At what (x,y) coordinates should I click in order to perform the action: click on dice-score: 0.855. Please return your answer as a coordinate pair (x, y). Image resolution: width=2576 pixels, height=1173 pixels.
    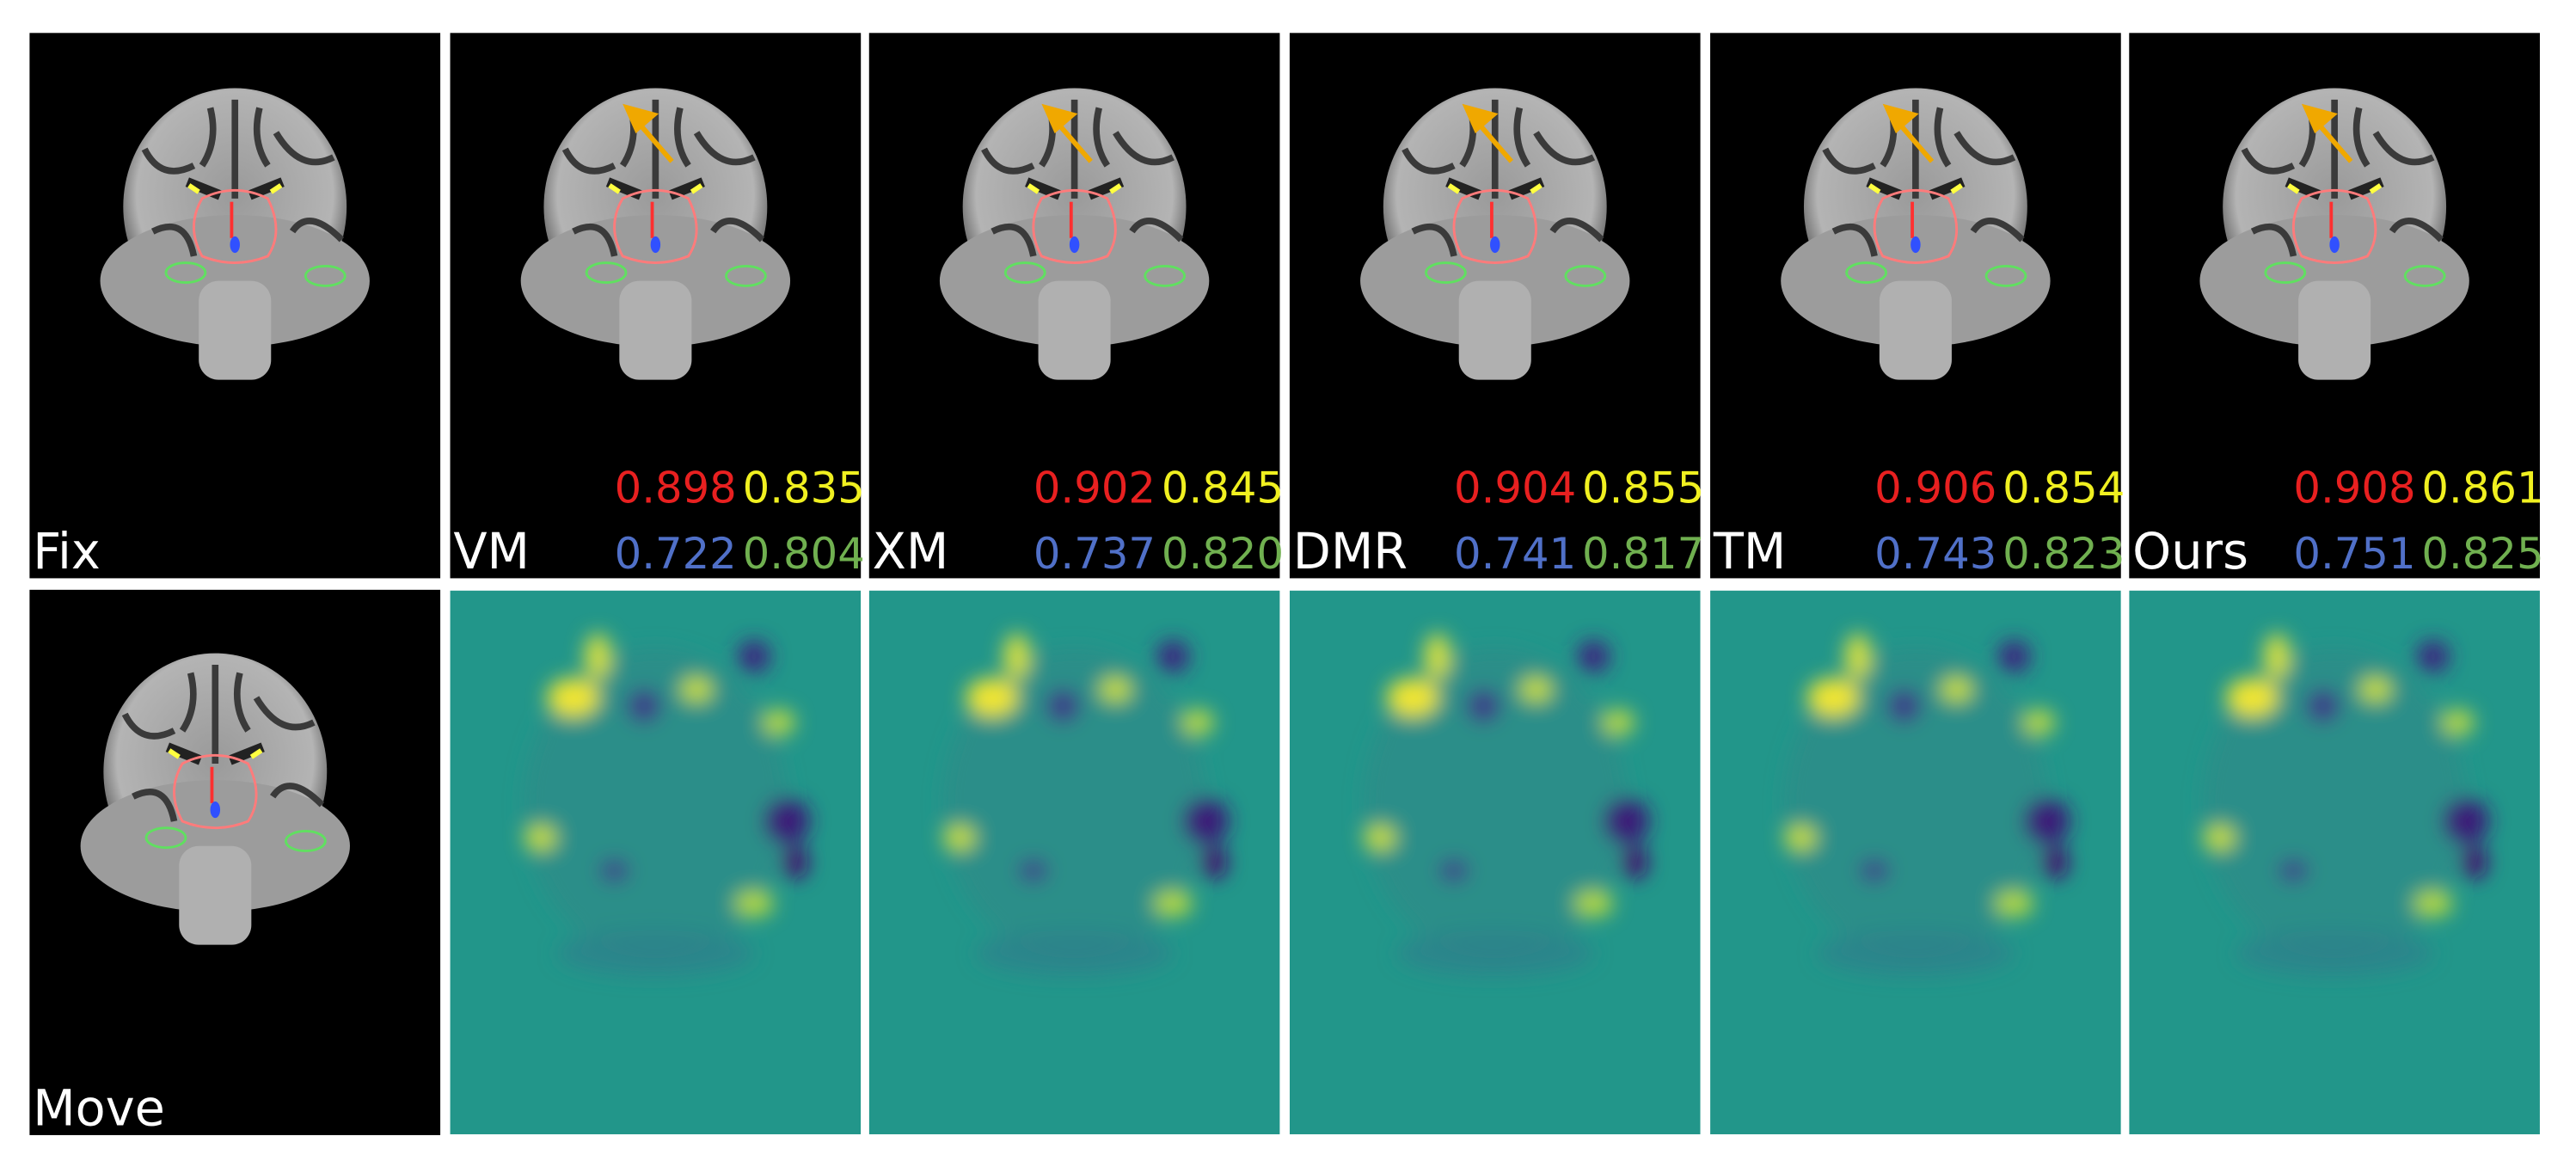
    Looking at the image, I should click on (1643, 488).